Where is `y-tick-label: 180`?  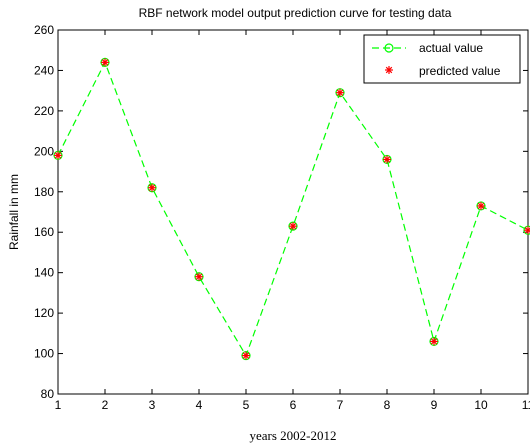
y-tick-label: 180 is located at coordinates (44, 192).